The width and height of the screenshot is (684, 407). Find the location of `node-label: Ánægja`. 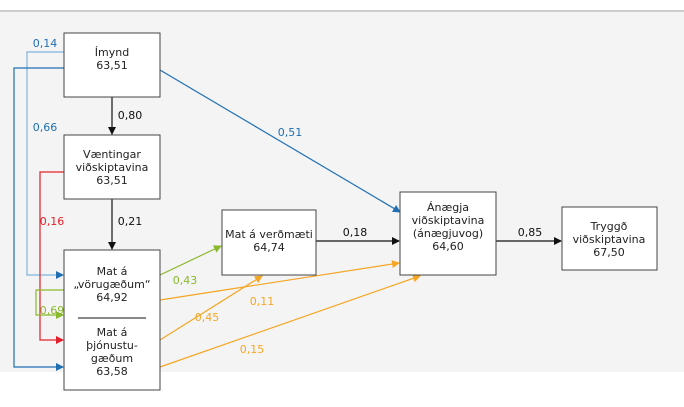

node-label: Ánægja is located at coordinates (448, 207).